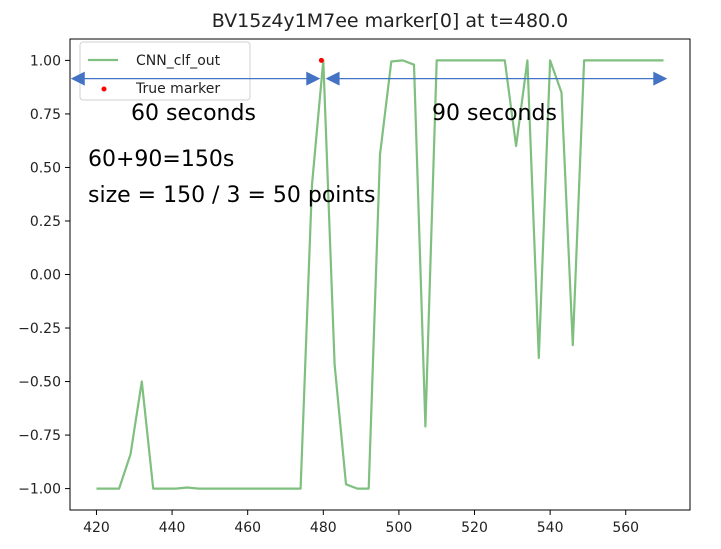 This screenshot has width=721, height=549. Describe the element at coordinates (550, 528) in the screenshot. I see `x-tick-label: 540` at that location.